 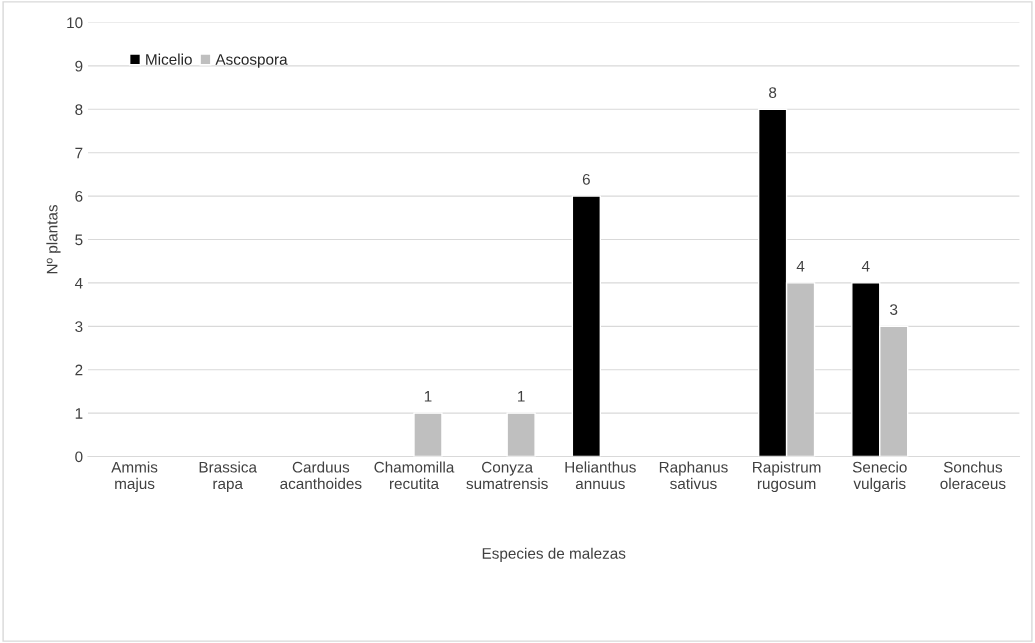 What do you see at coordinates (79, 109) in the screenshot?
I see `y-tick-label: 8` at bounding box center [79, 109].